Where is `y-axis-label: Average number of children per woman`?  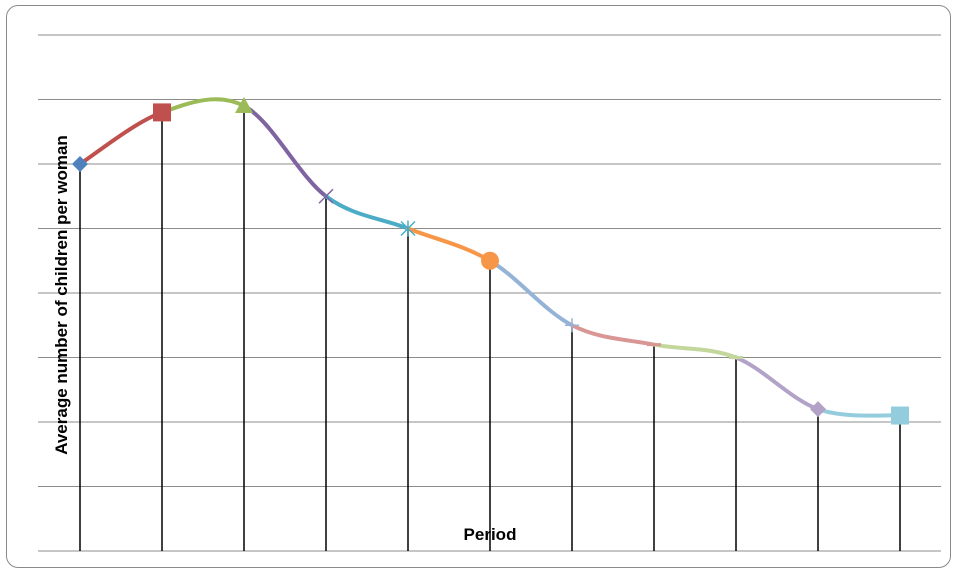
y-axis-label: Average number of children per woman is located at coordinates (61, 295).